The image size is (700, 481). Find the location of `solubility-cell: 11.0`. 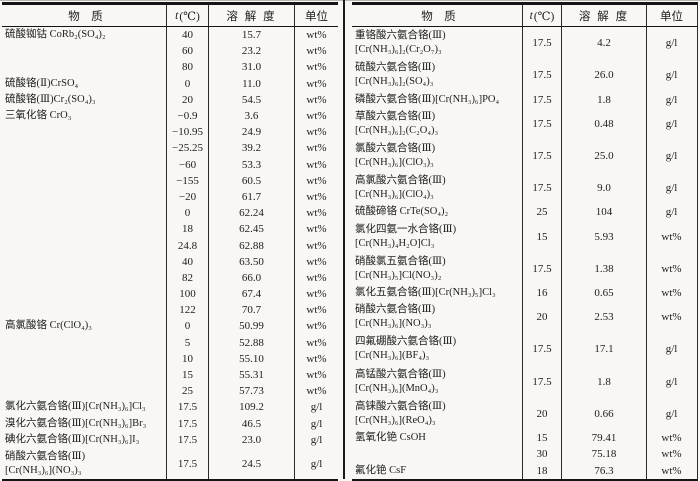

solubility-cell: 11.0 is located at coordinates (252, 83).